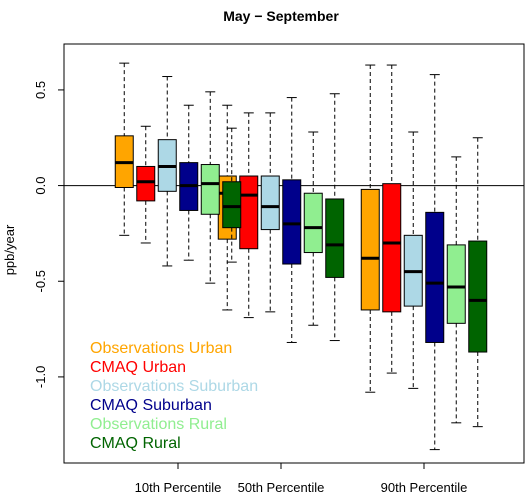 The height and width of the screenshot is (500, 531). Describe the element at coordinates (281, 16) in the screenshot. I see `chart-title: May − September` at that location.